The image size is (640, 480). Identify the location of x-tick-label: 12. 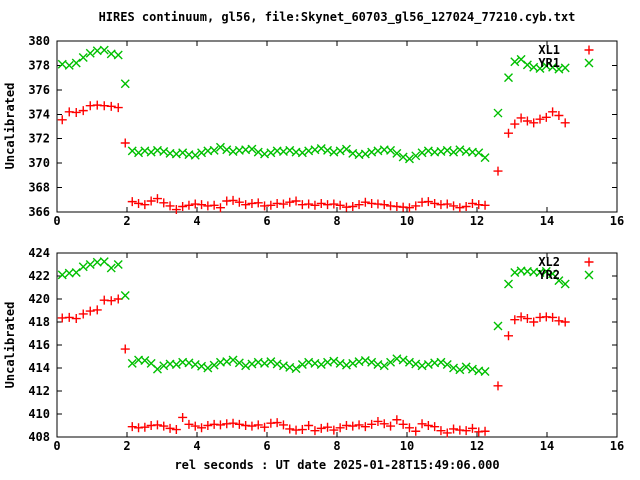
(477, 446).